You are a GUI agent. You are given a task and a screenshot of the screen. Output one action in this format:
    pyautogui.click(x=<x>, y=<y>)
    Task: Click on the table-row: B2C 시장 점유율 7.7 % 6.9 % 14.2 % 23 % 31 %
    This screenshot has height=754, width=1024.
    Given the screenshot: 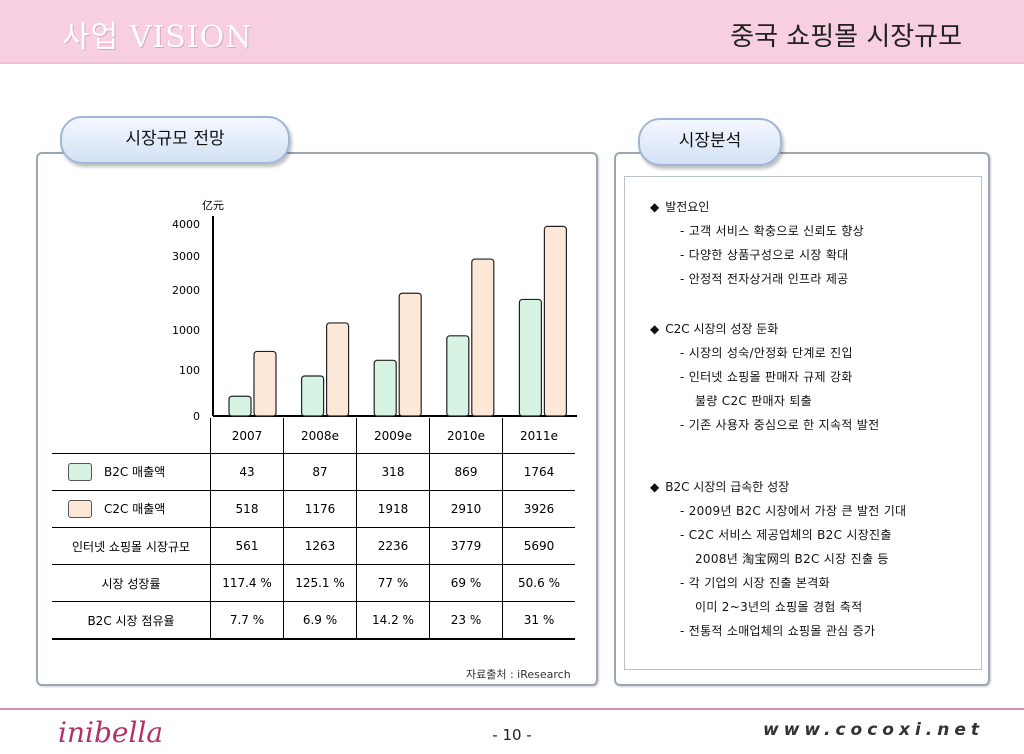 What is the action you would take?
    pyautogui.click(x=313, y=620)
    